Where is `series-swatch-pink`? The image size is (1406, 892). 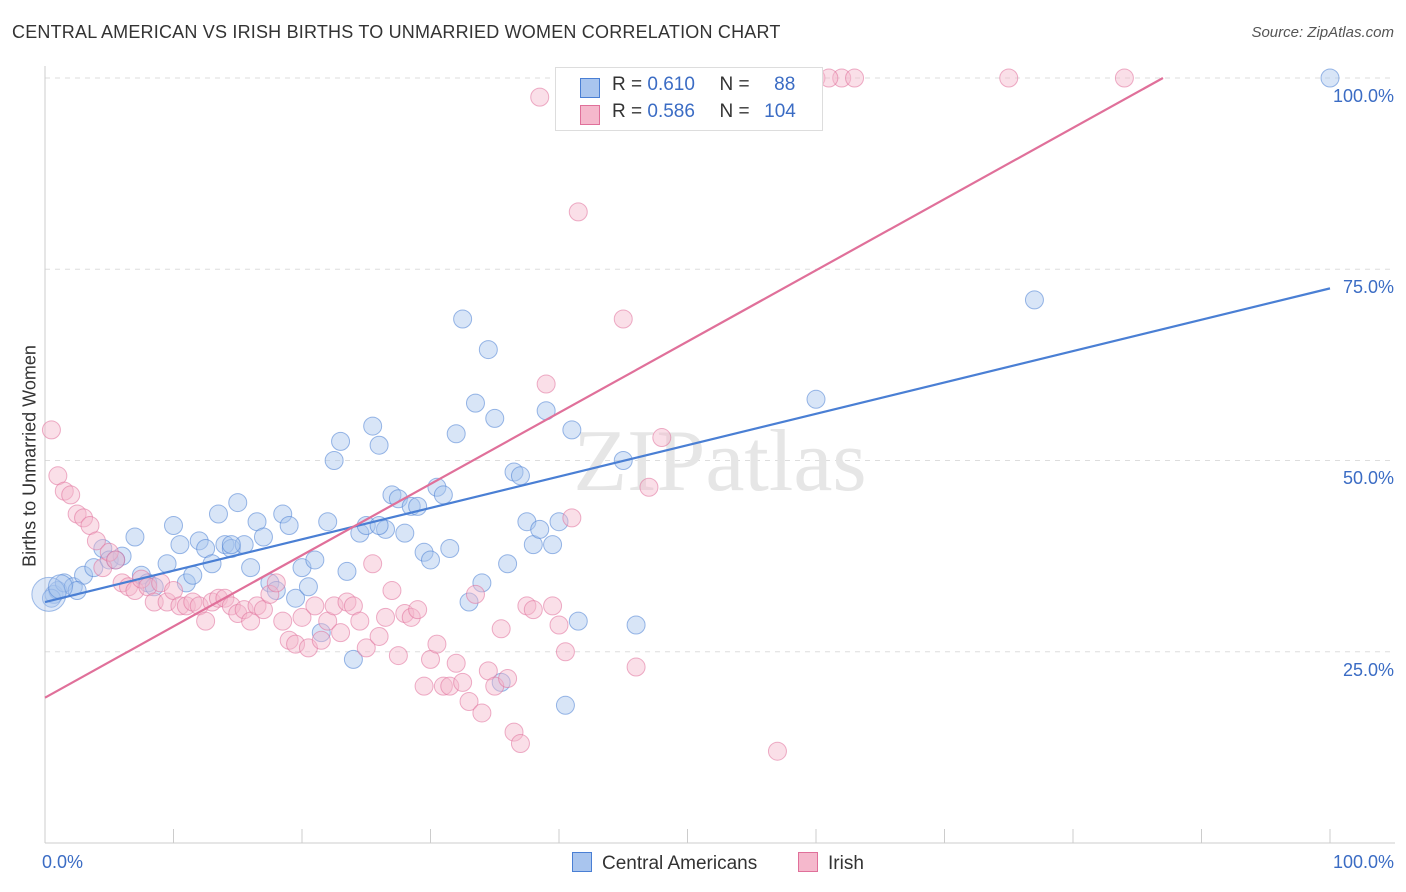
series-swatch-pink is located at coordinates (808, 862).